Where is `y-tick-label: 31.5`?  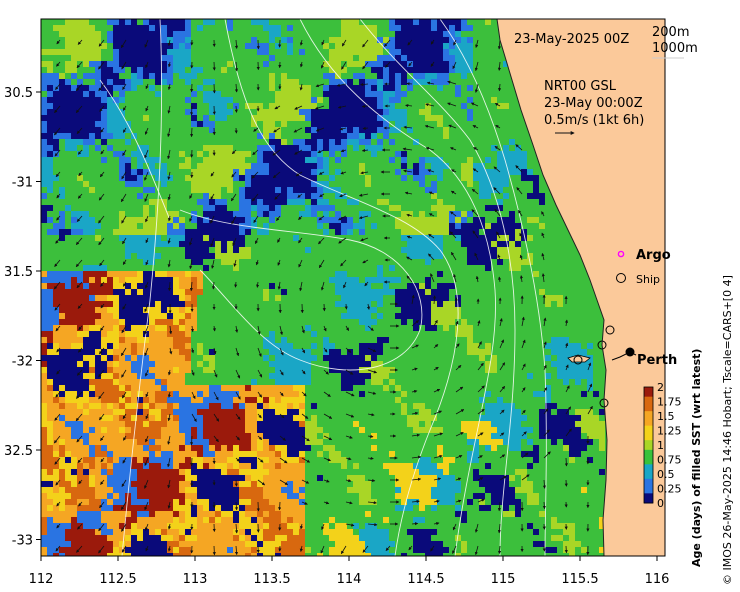 y-tick-label: 31.5 is located at coordinates (18, 272).